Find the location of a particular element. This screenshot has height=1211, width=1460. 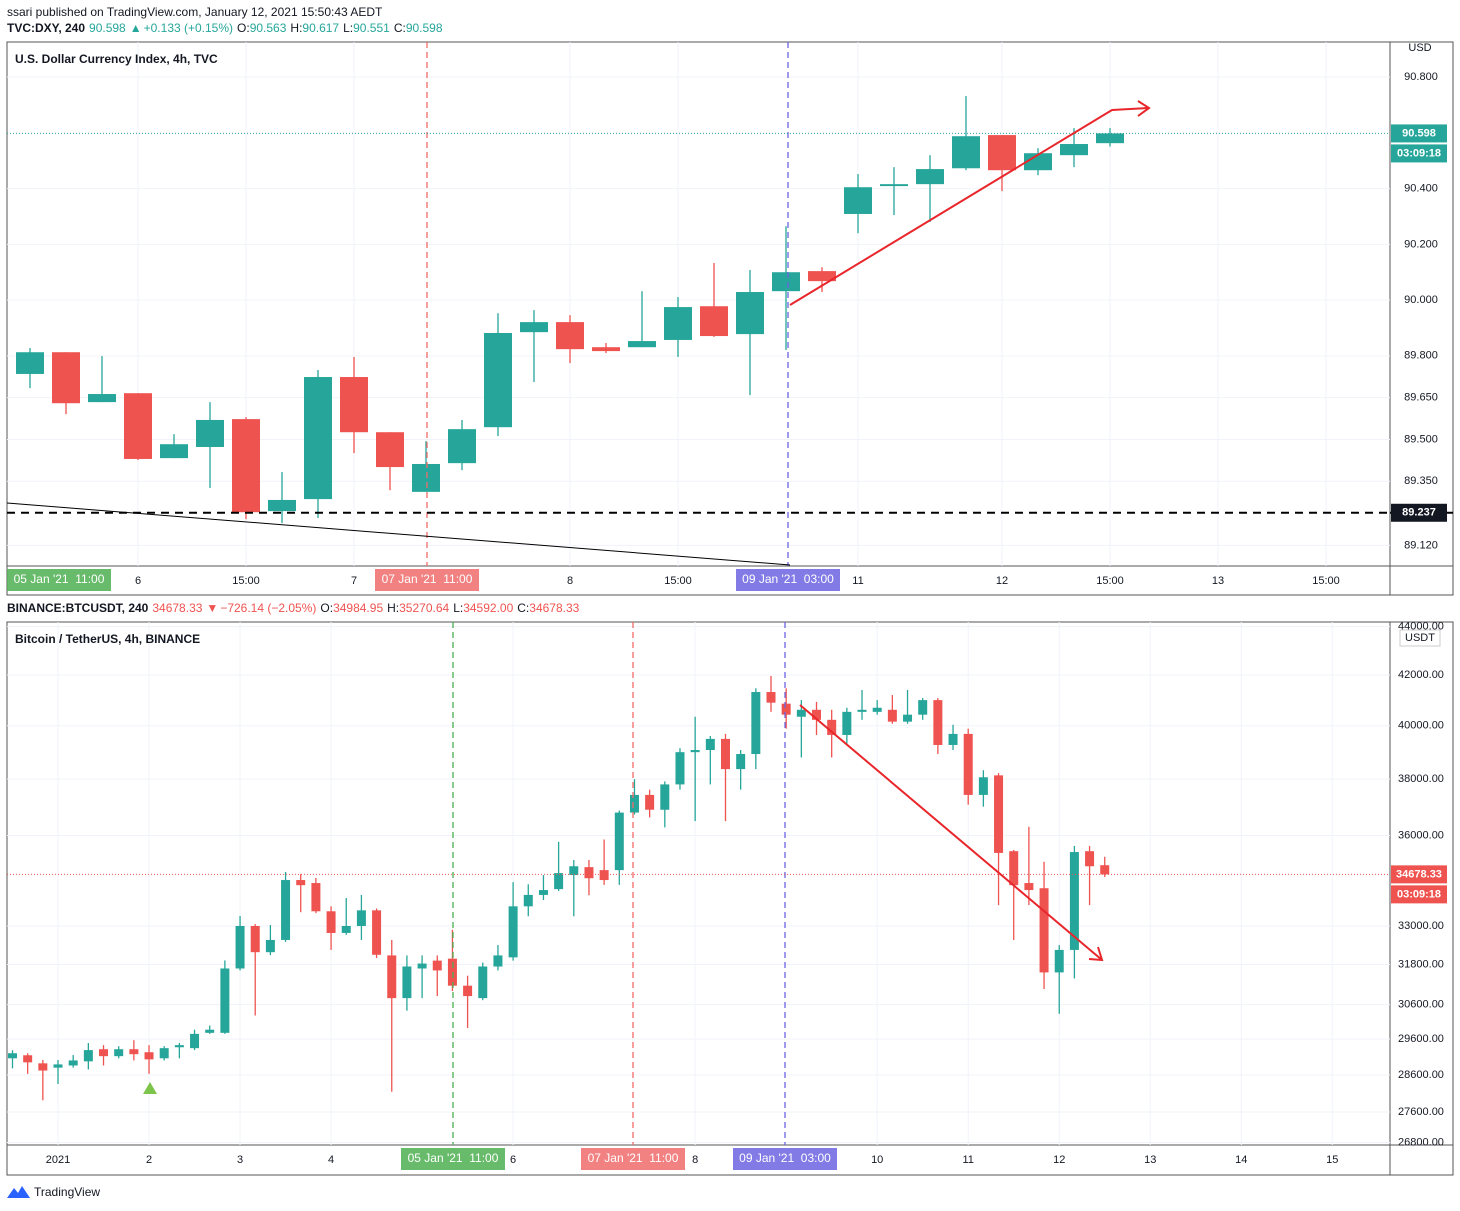

y-tick-label: 89.800 is located at coordinates (1421, 356).